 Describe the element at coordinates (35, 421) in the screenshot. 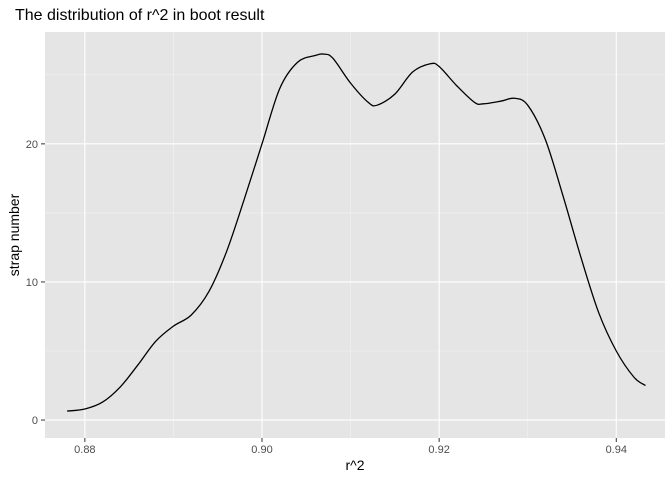

I see `y-tick-label: 0` at that location.